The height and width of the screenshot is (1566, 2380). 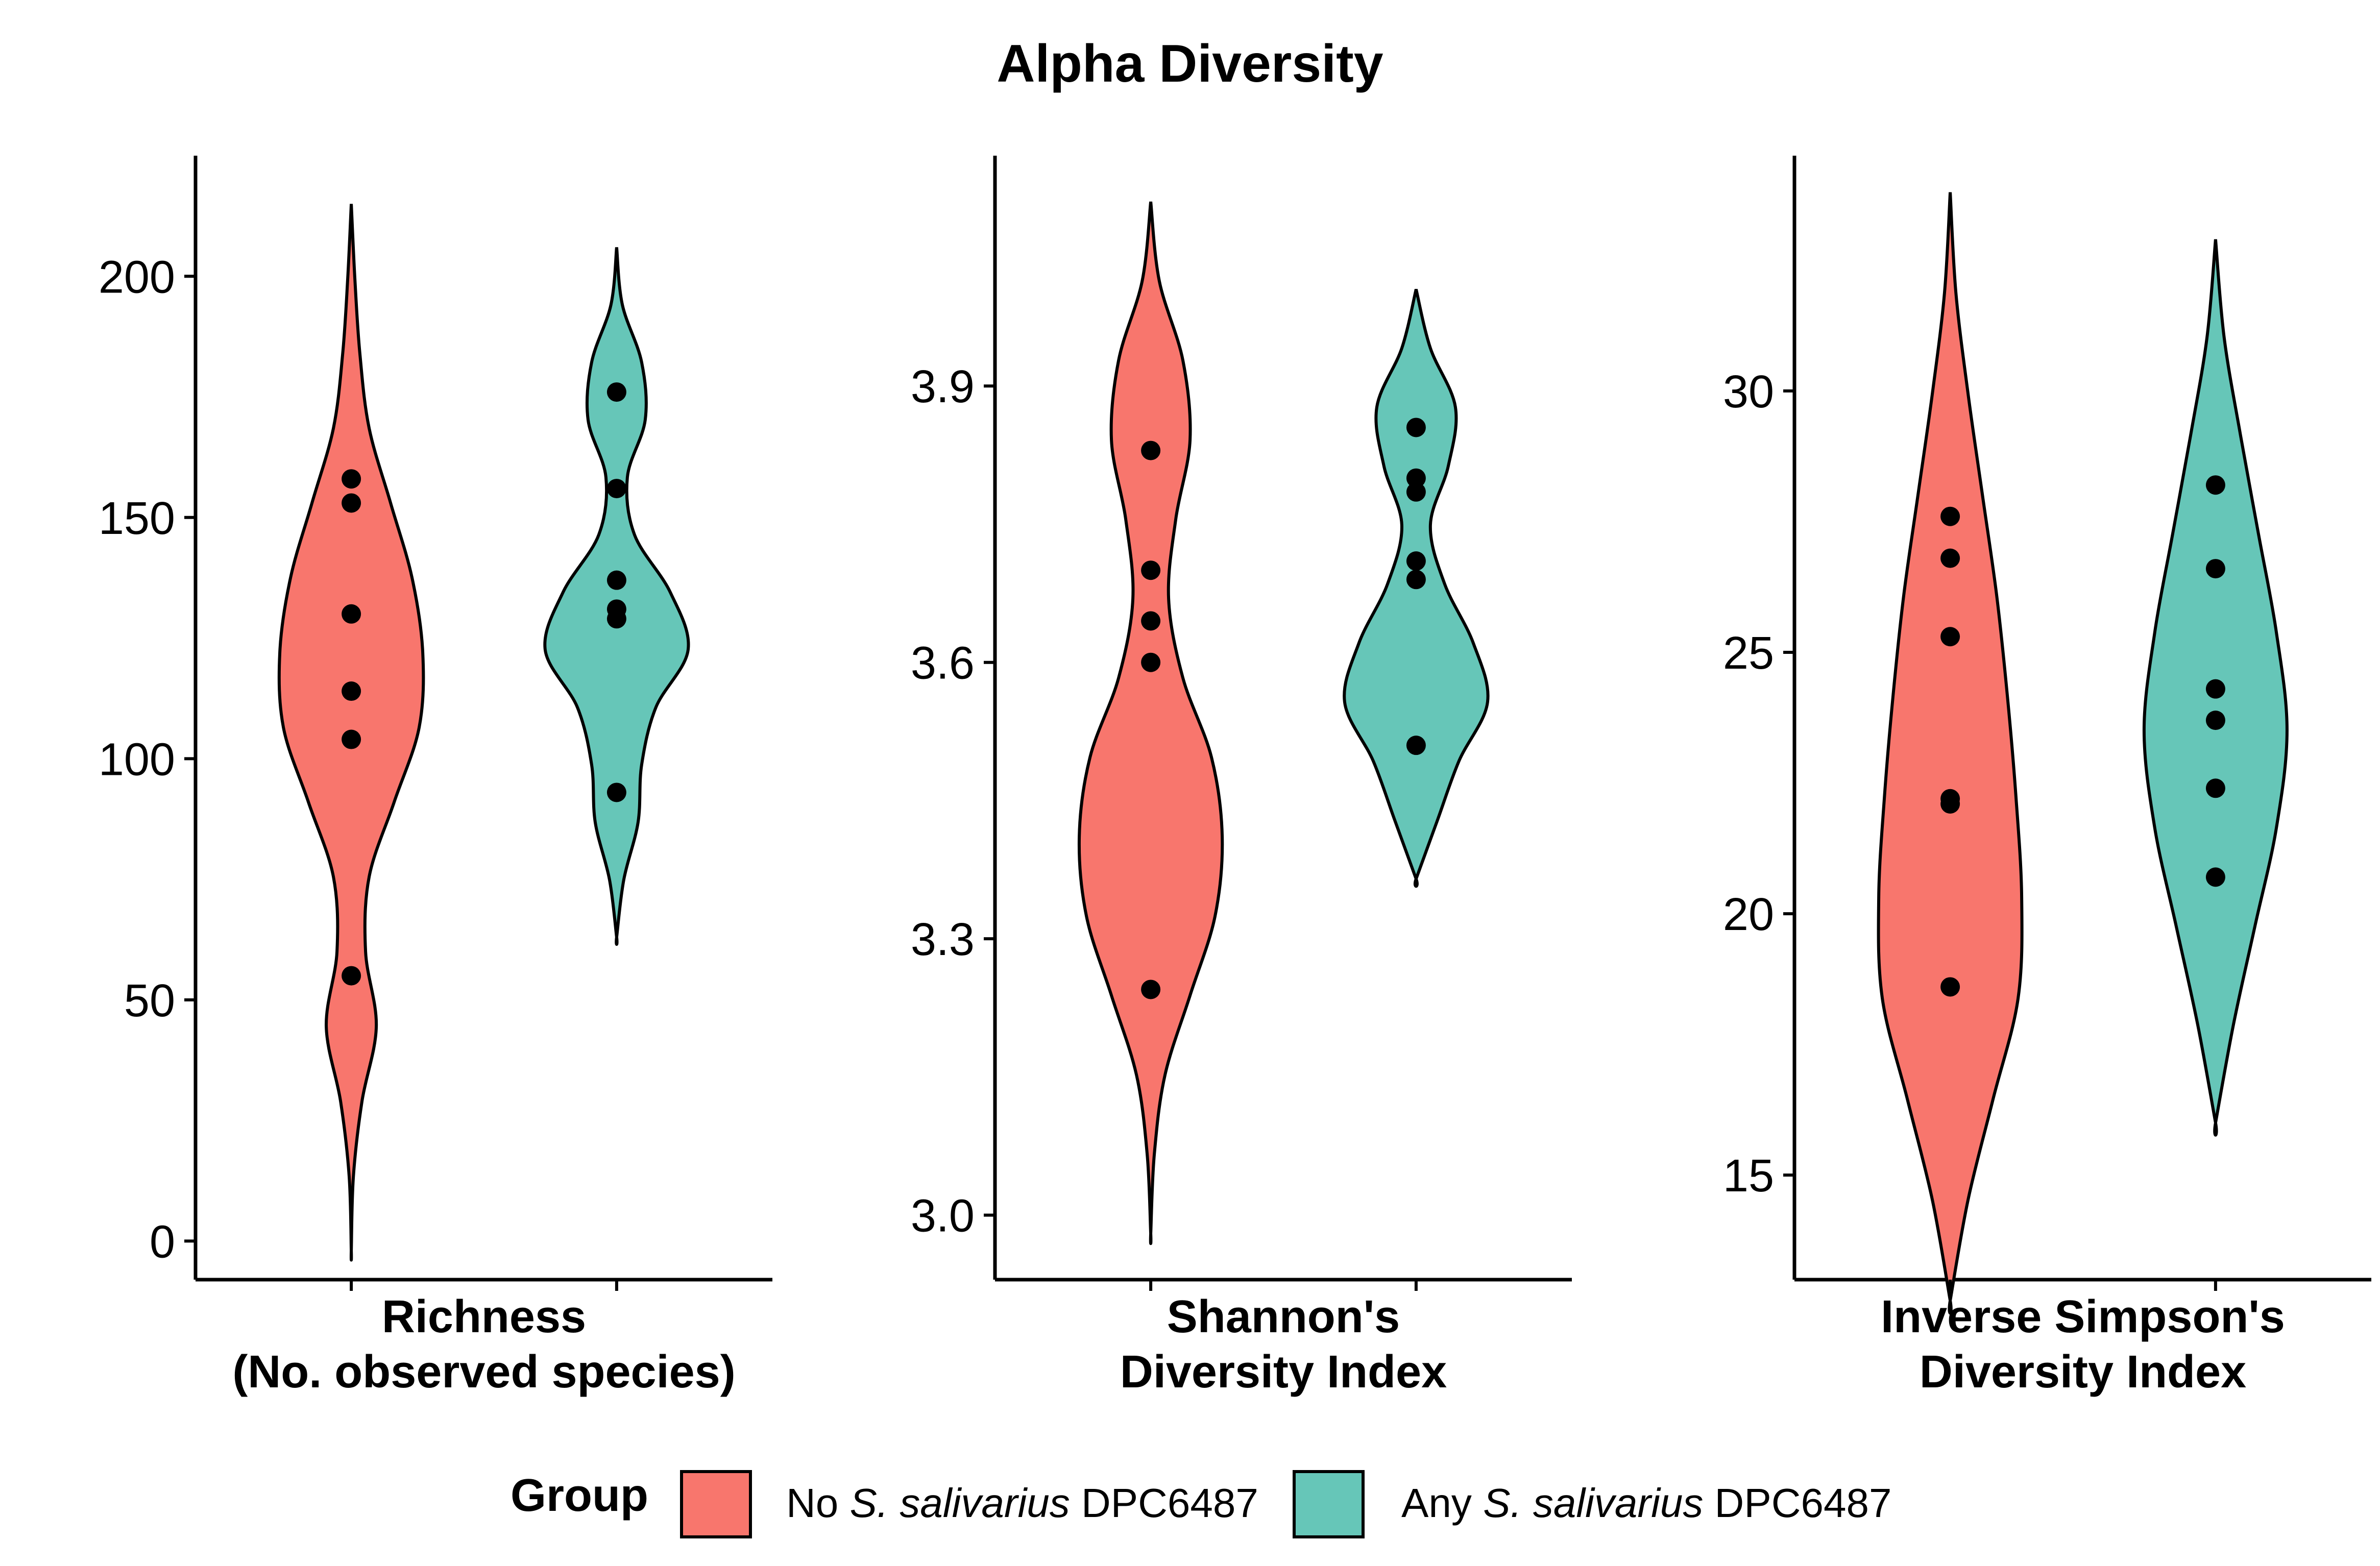 What do you see at coordinates (1748, 1176) in the screenshot?
I see `y-tick-label: 15` at bounding box center [1748, 1176].